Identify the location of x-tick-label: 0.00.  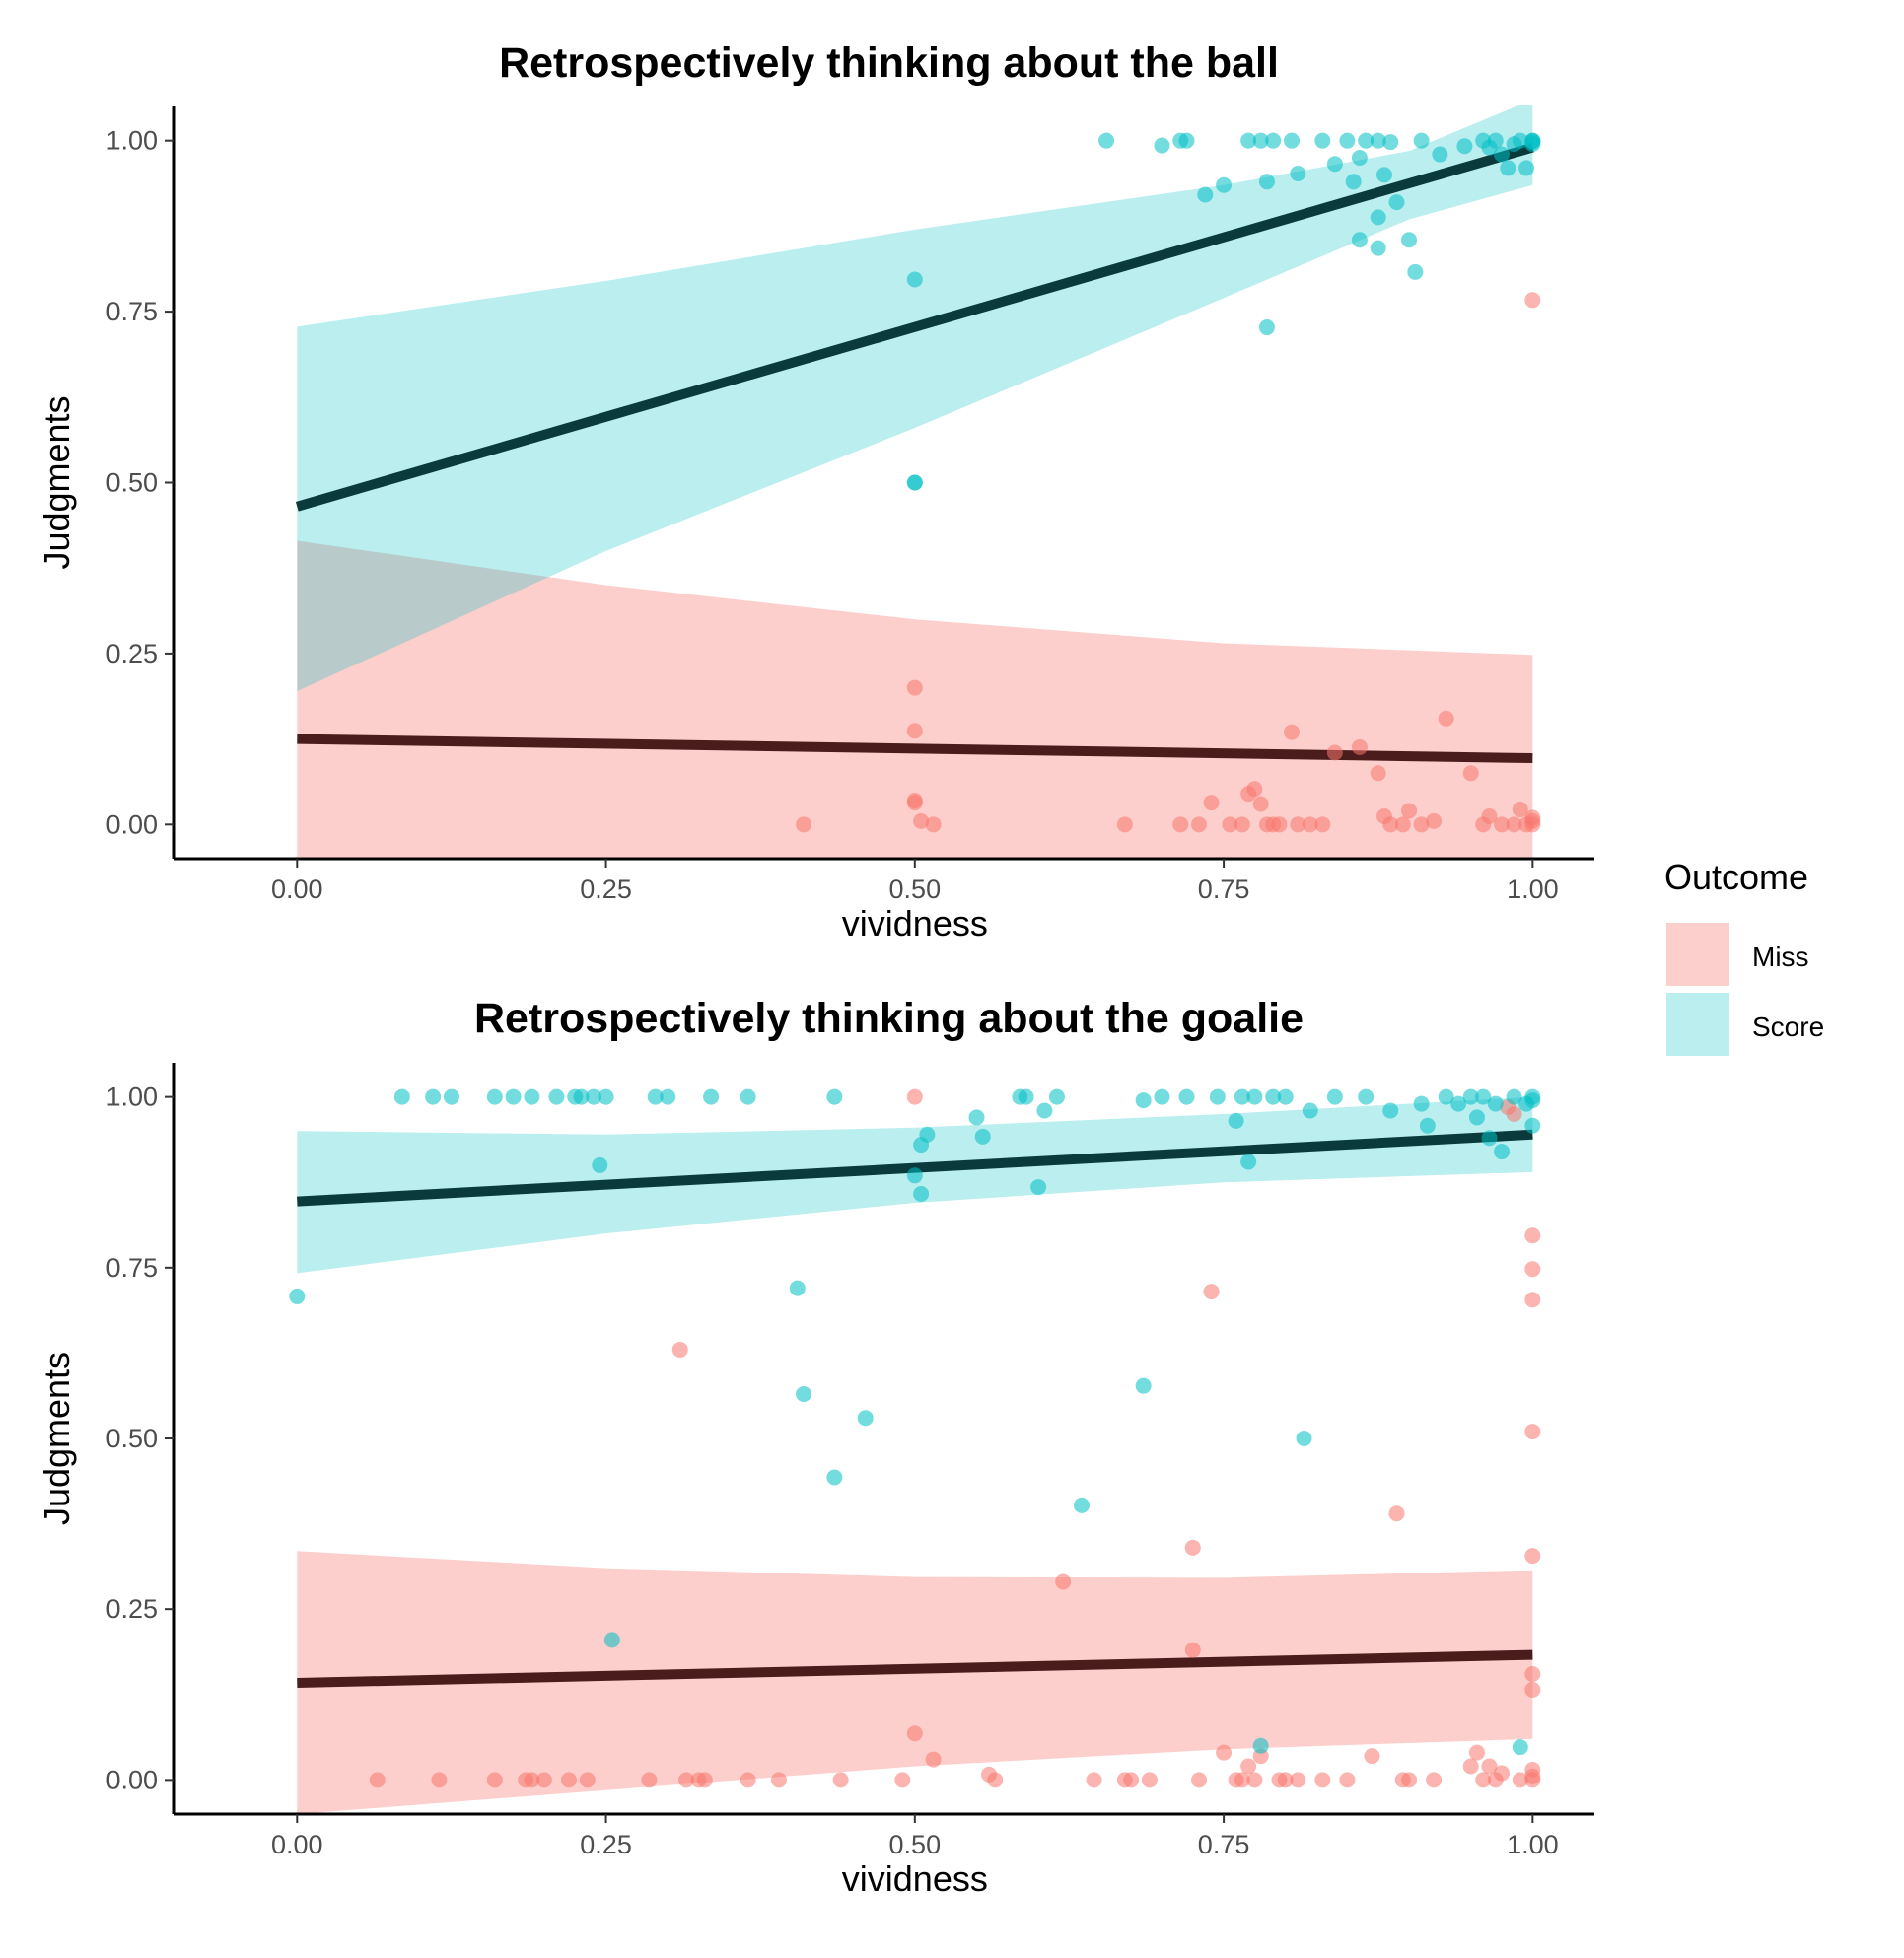
(297, 1844).